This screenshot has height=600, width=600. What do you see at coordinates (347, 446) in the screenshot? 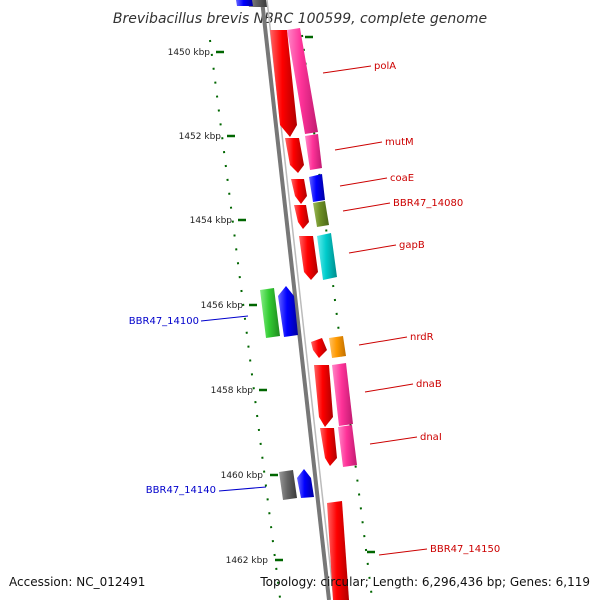
I see `gene-dnaI-cog` at bounding box center [347, 446].